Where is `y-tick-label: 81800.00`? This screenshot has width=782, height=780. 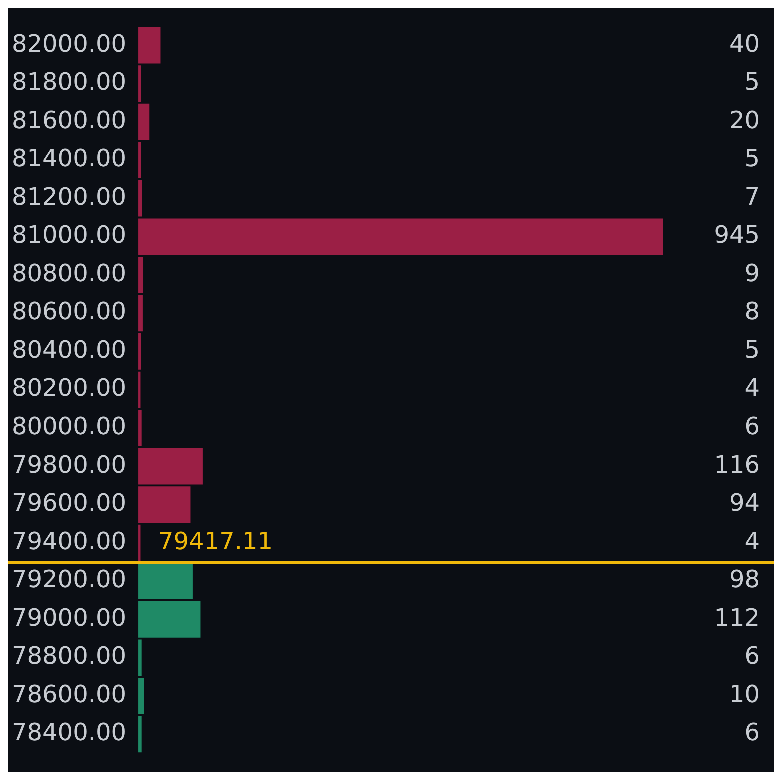
y-tick-label: 81800.00 is located at coordinates (69, 82).